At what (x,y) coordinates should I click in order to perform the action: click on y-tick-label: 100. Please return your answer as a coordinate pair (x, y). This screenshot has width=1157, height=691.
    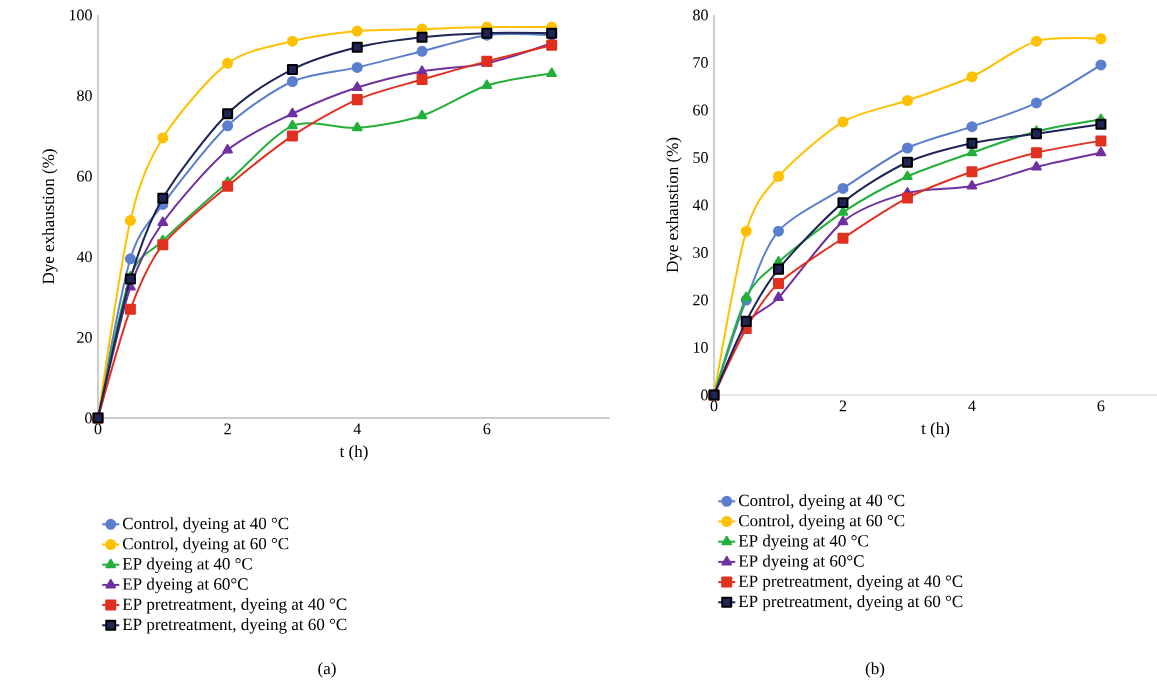
    Looking at the image, I should click on (80, 15).